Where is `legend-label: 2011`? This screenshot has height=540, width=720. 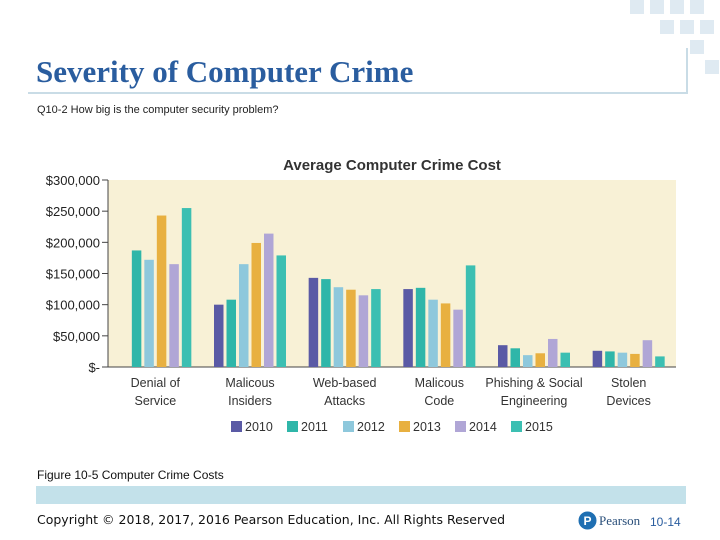
legend-label: 2011 is located at coordinates (314, 427).